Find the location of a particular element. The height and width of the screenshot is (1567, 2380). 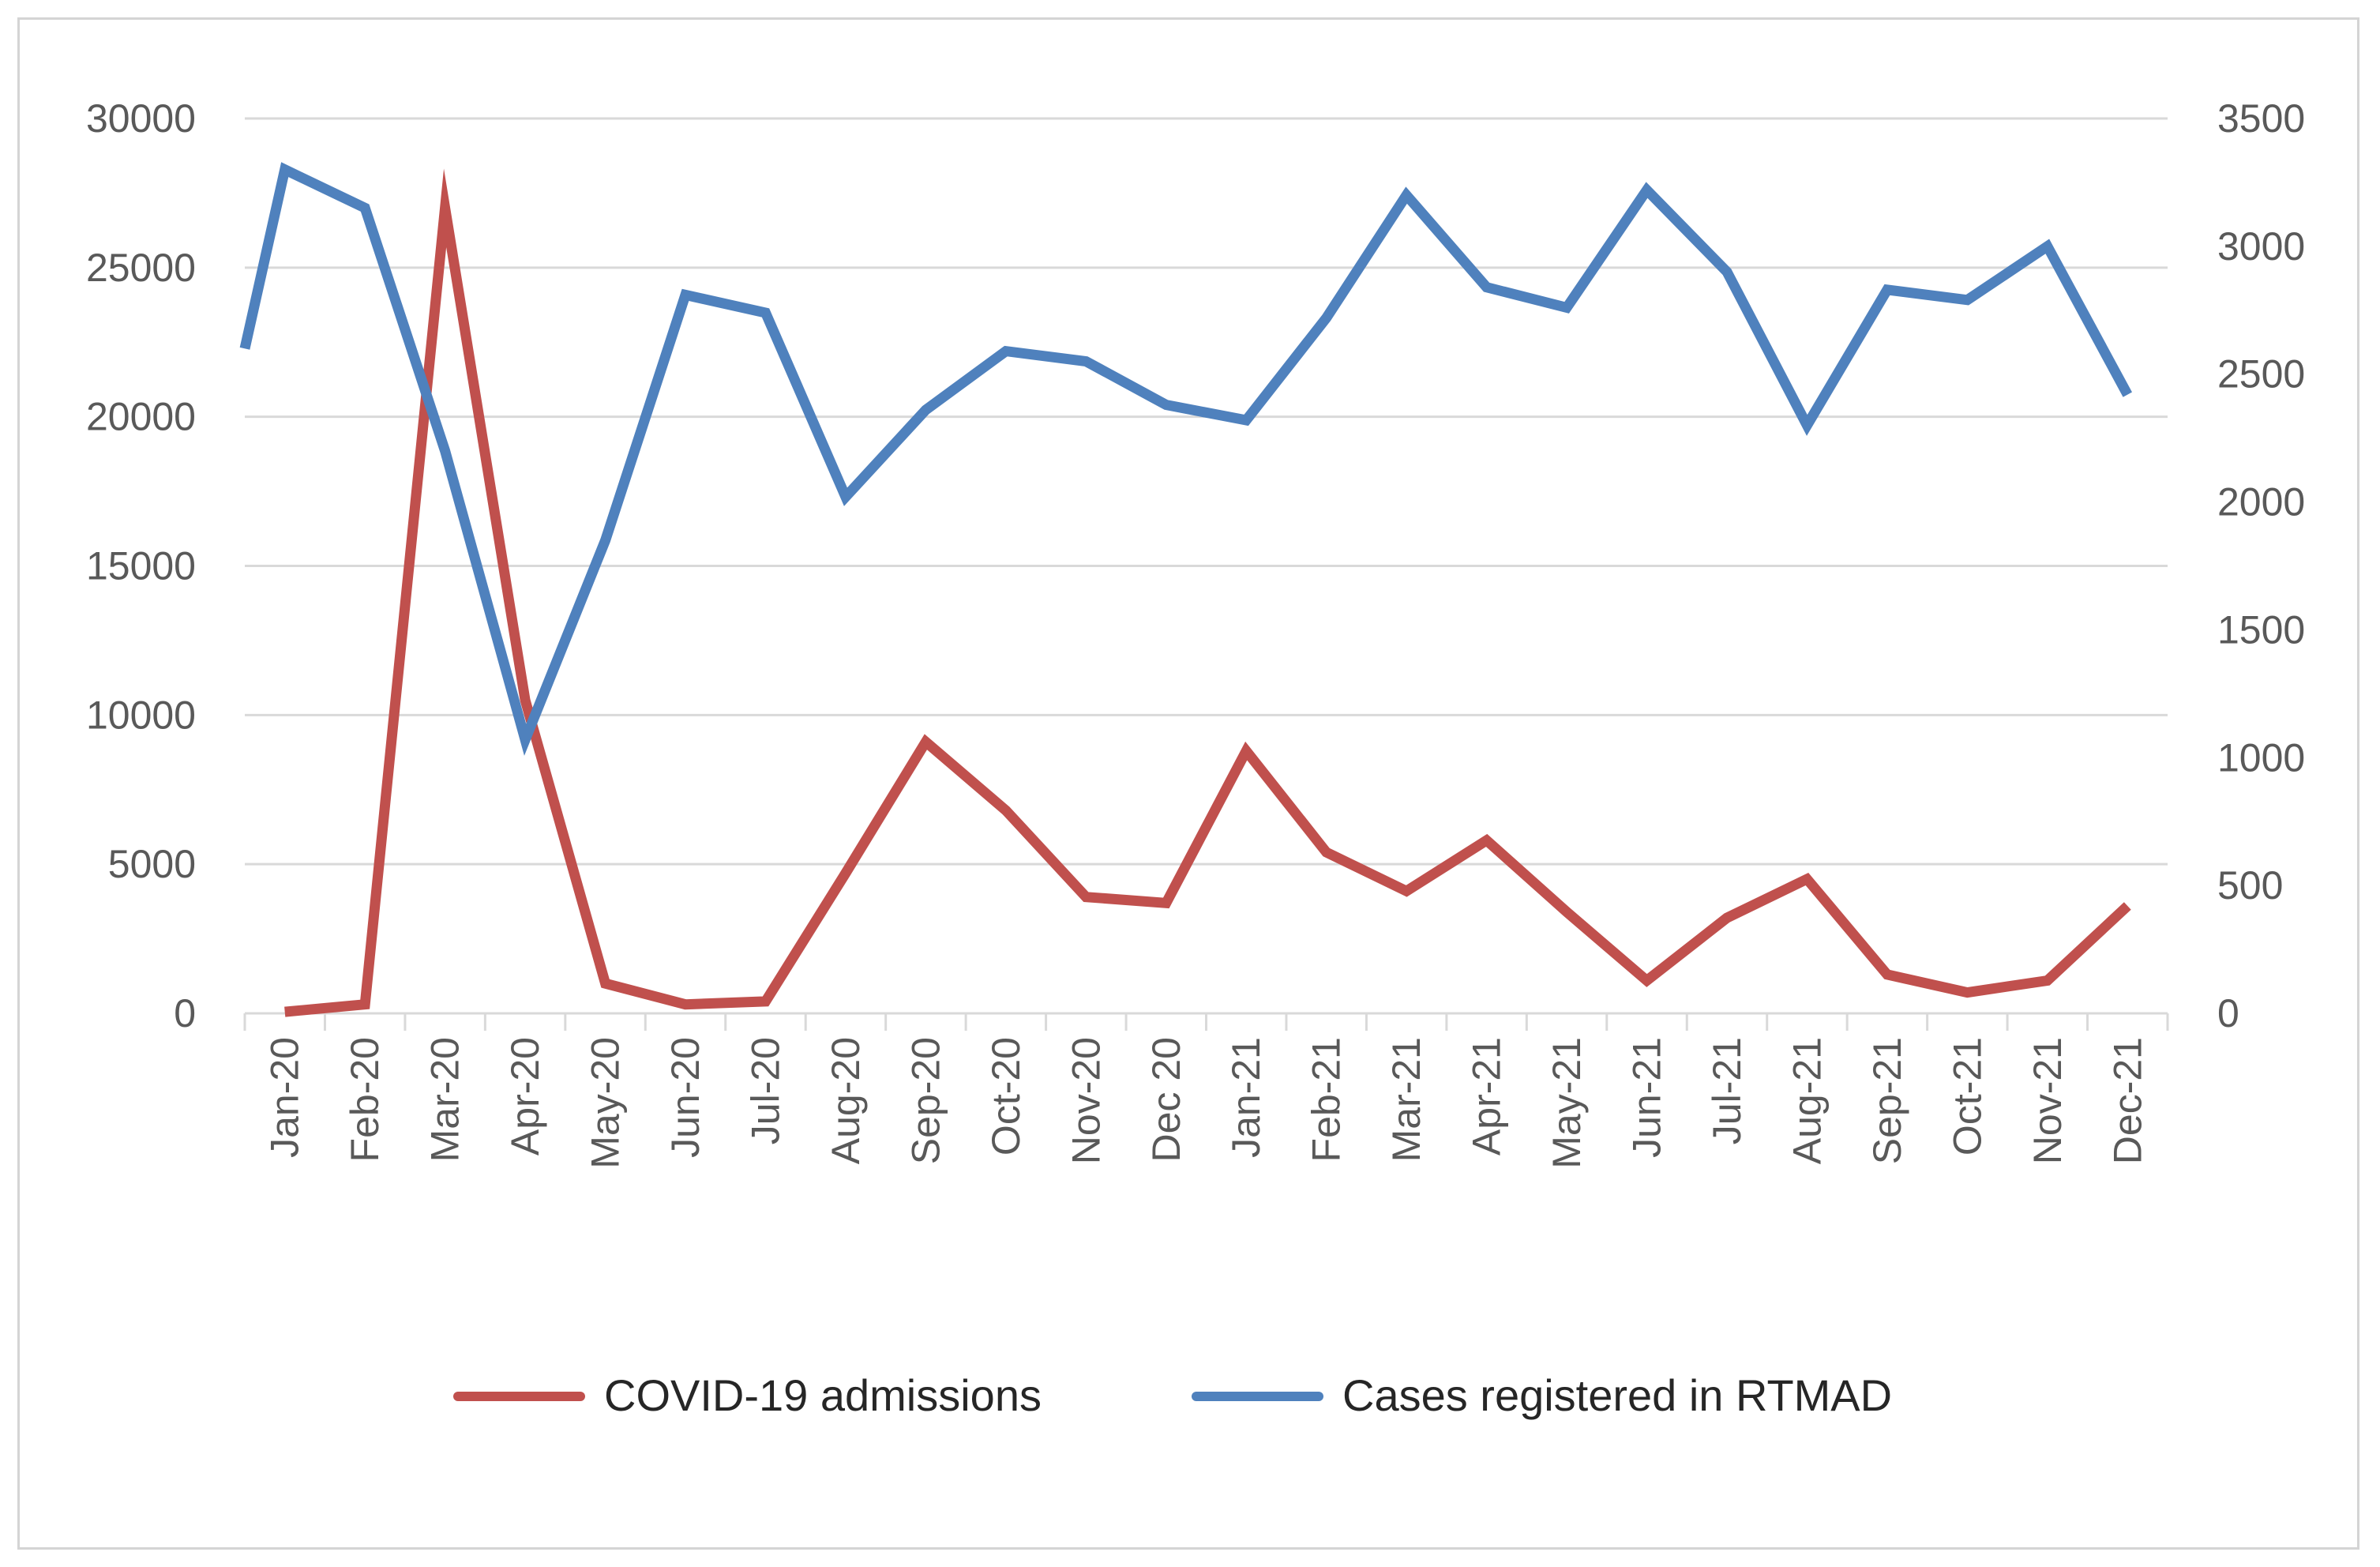

legend-label-rtmad-cases: Cases registered in RTMAD is located at coordinates (1617, 1395).